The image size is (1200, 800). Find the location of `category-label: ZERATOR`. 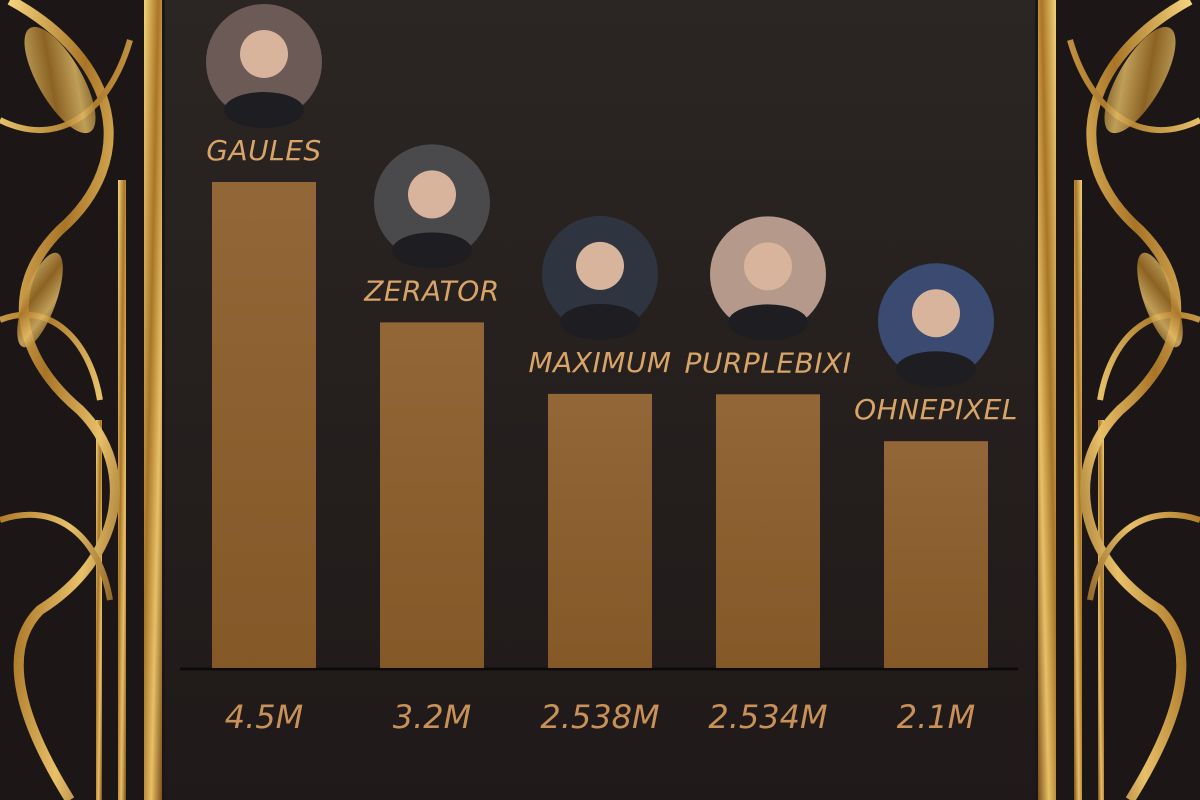

category-label: ZERATOR is located at coordinates (431, 290).